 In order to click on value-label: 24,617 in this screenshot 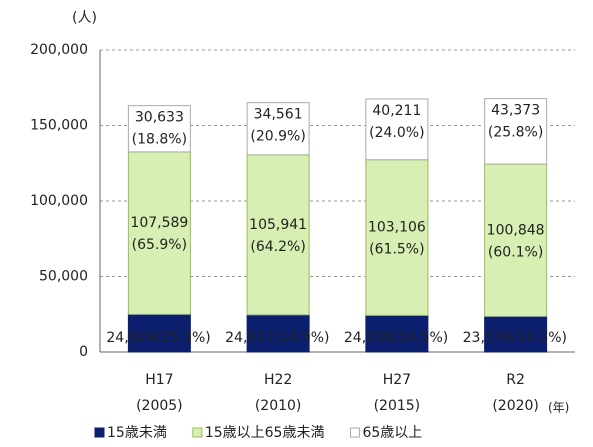, I will do `click(249, 338)`.